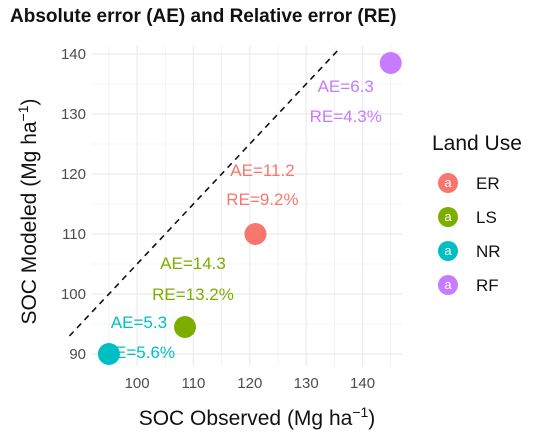  Describe the element at coordinates (108, 354) in the screenshot. I see `data-point-nr` at that location.